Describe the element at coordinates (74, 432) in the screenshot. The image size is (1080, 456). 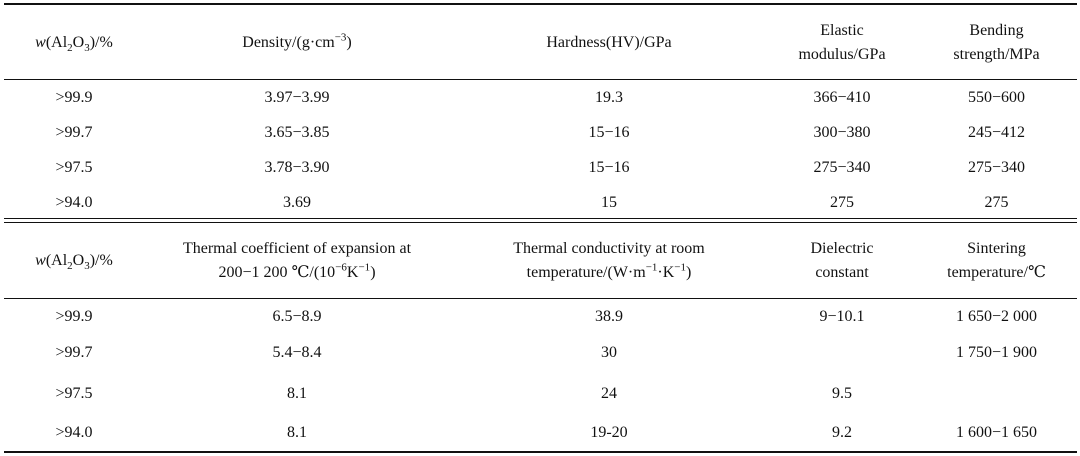
I see `t2-row4-purity: >94.0` at that location.